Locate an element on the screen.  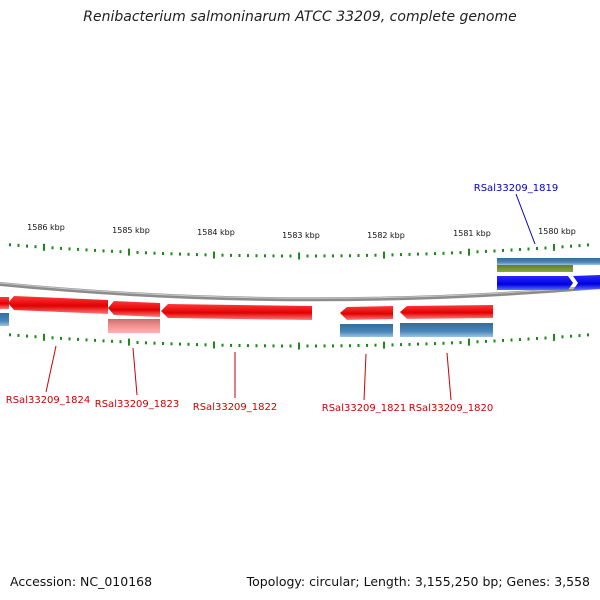
genome-backbone is located at coordinates (300, 292).